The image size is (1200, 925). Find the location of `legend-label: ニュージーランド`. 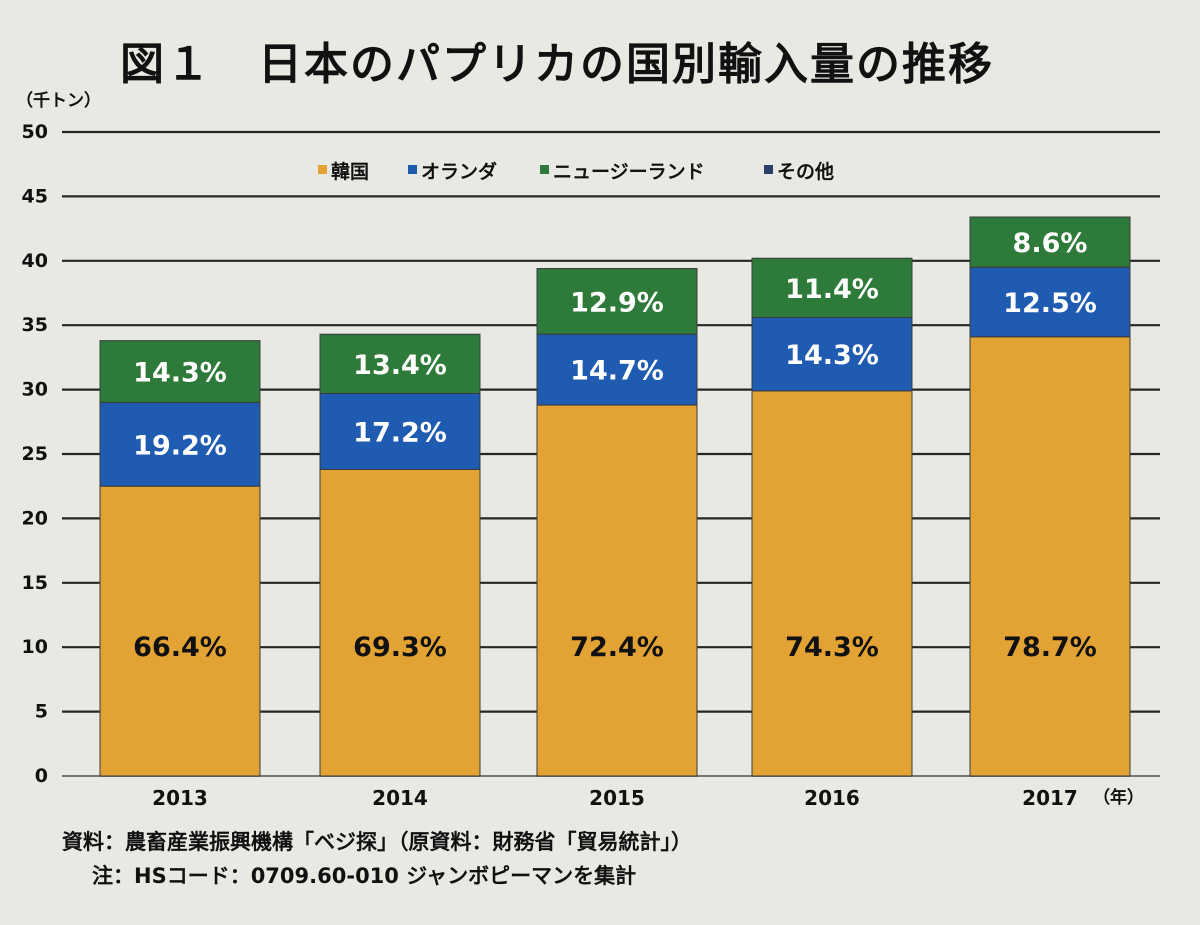

legend-label: ニュージーランド is located at coordinates (629, 172).